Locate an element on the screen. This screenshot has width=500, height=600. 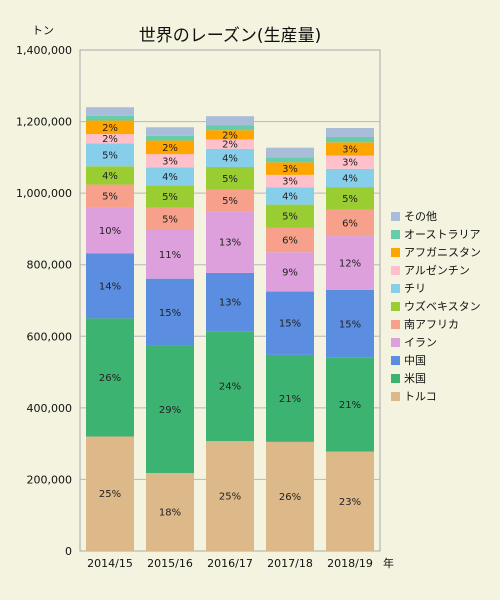
legend-label: アフガニスタン is located at coordinates (442, 252).